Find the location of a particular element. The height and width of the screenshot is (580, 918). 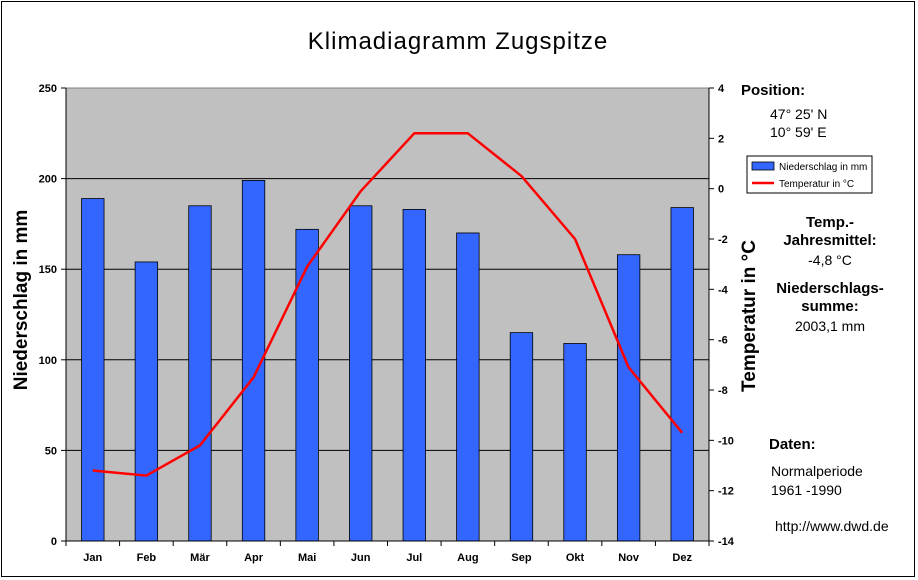

x-tick-label: Feb is located at coordinates (147, 558).